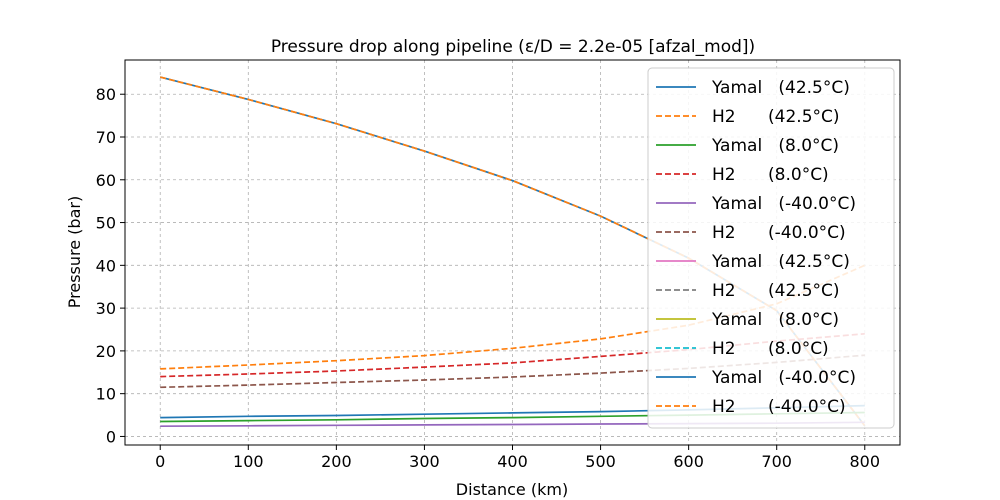  What do you see at coordinates (106, 308) in the screenshot?
I see `y-tick-label: 30` at bounding box center [106, 308].